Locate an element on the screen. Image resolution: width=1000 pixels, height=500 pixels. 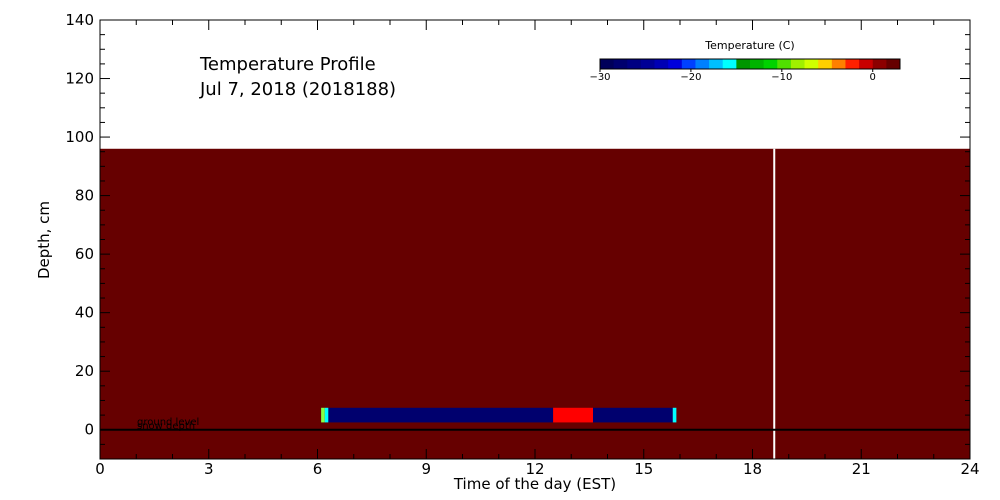
x-tick-label: 6 is located at coordinates (318, 469).